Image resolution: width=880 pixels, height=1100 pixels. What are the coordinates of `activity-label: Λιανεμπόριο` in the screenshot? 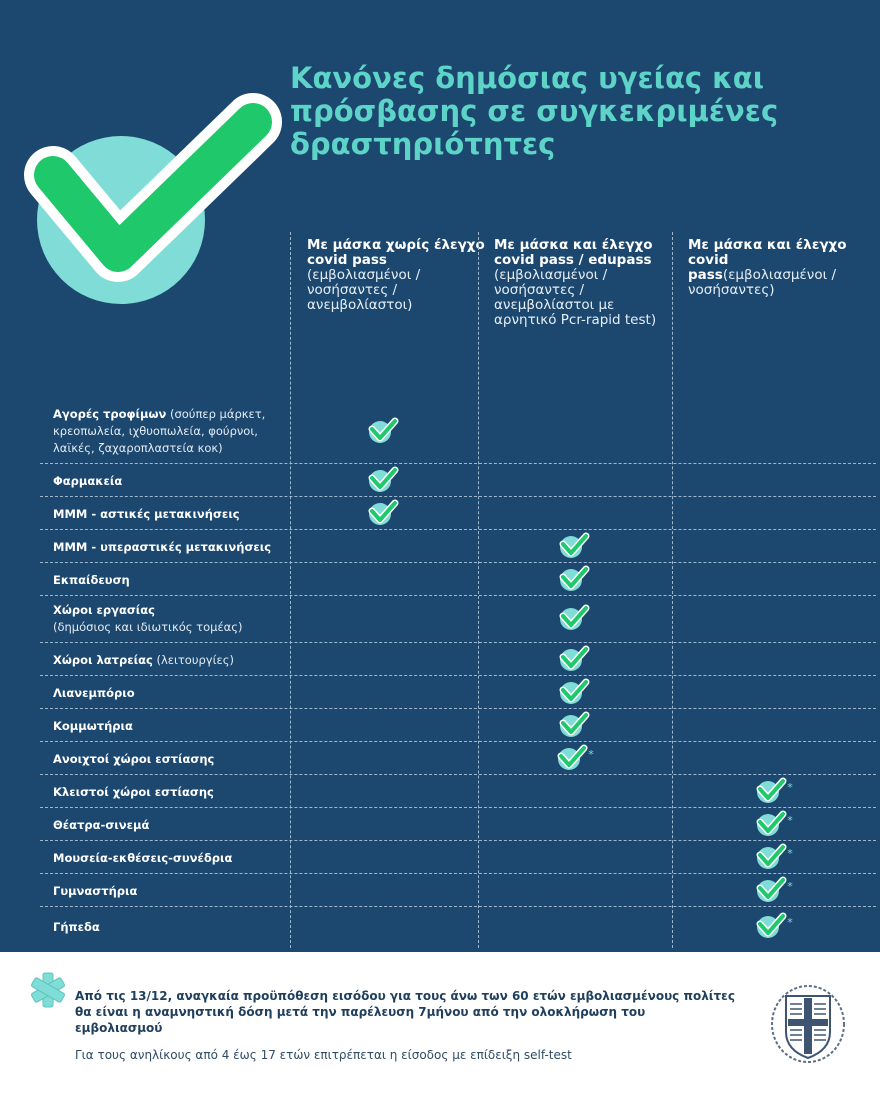 It's located at (94, 692).